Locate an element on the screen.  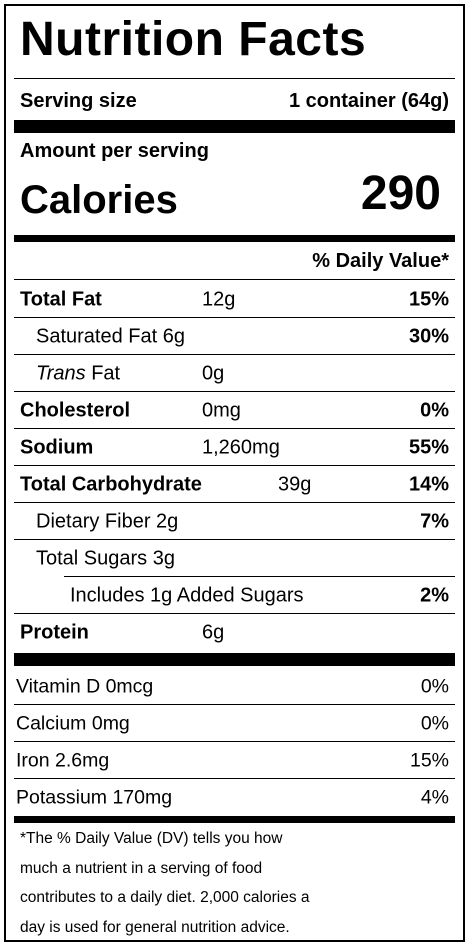
calories-value: 290 is located at coordinates (400, 193).